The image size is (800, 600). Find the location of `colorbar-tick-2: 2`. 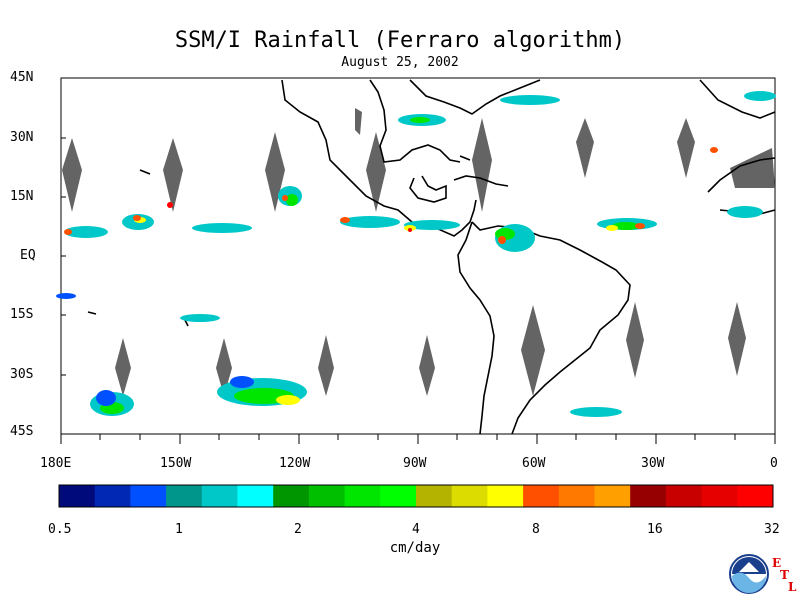

colorbar-tick-2: 2 is located at coordinates (298, 529).